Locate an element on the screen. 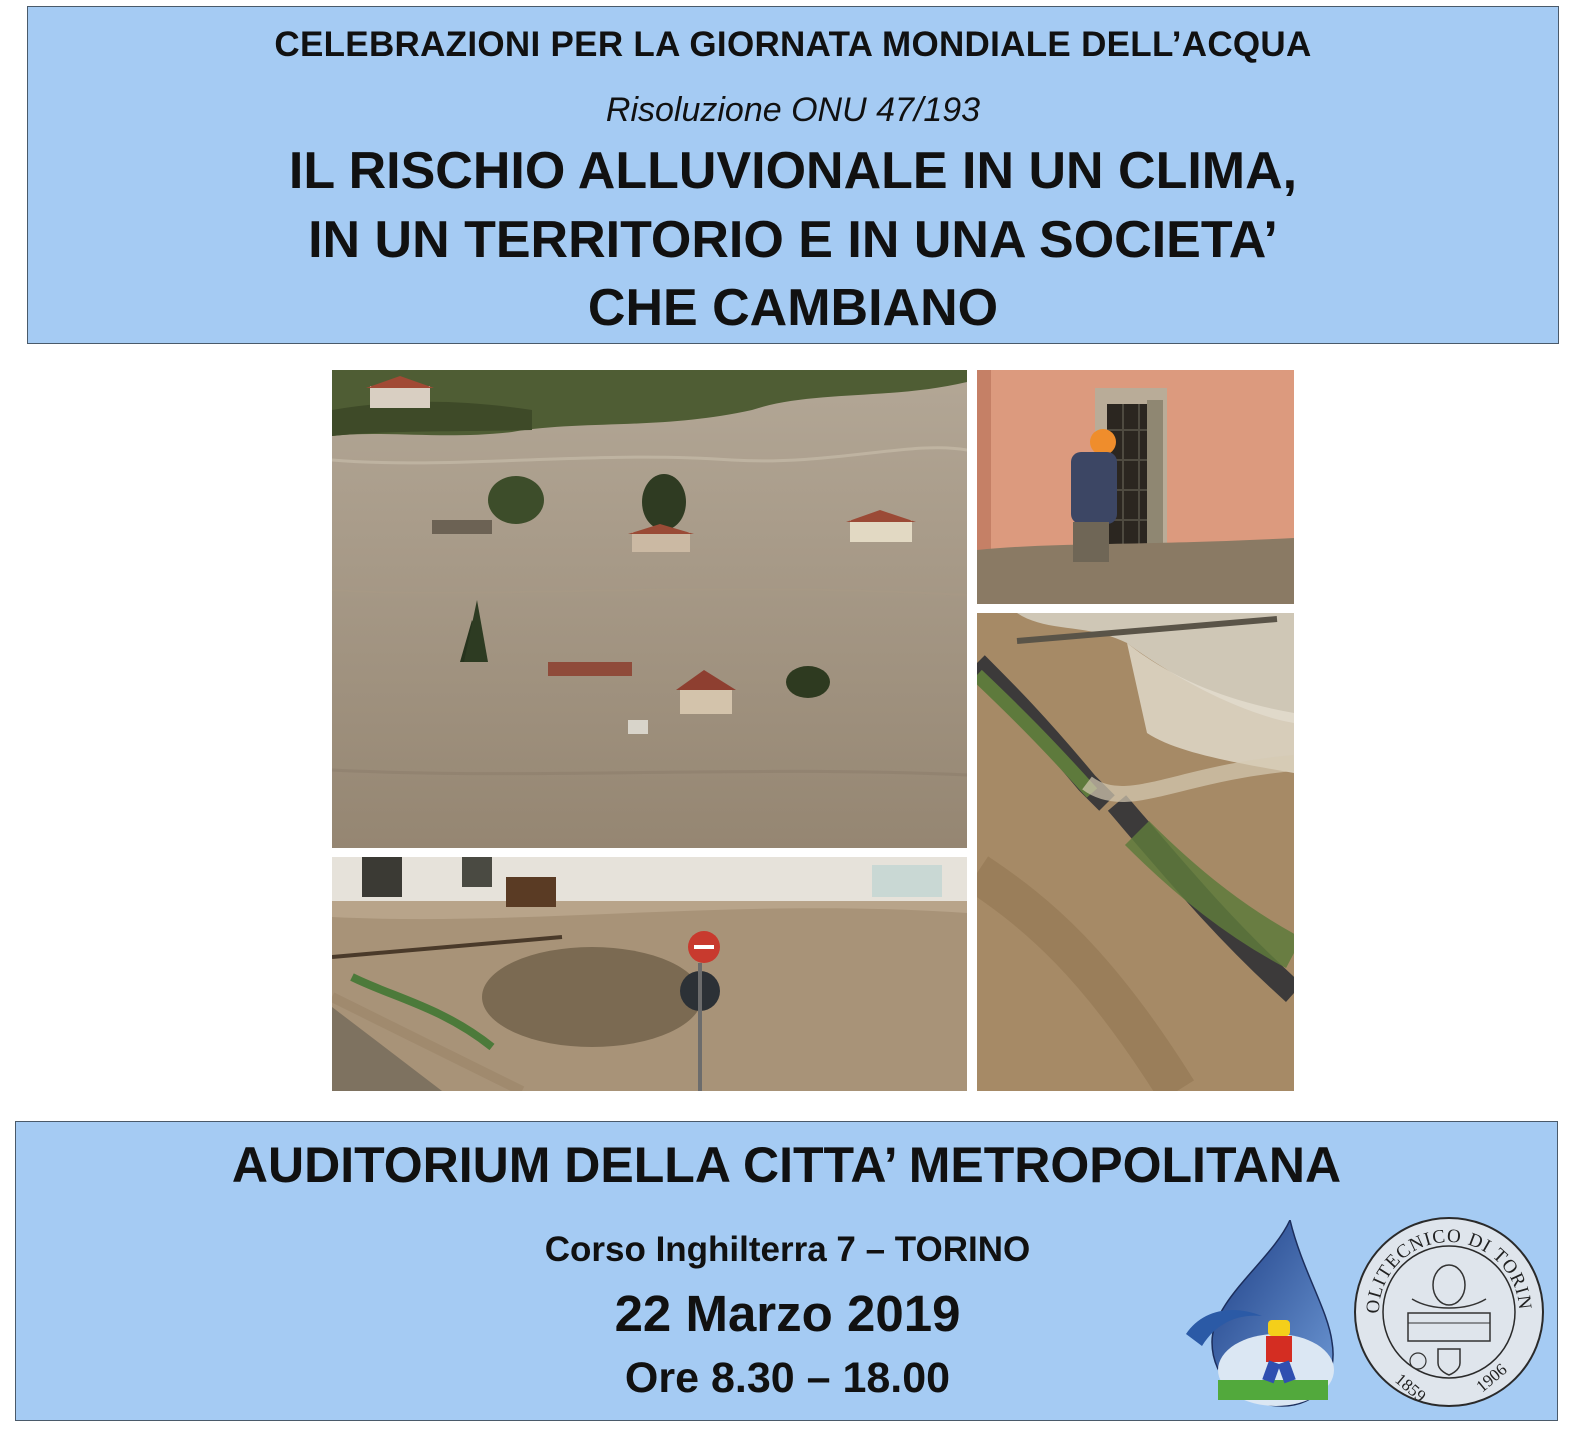  flooded-plain-photo is located at coordinates (649, 609).